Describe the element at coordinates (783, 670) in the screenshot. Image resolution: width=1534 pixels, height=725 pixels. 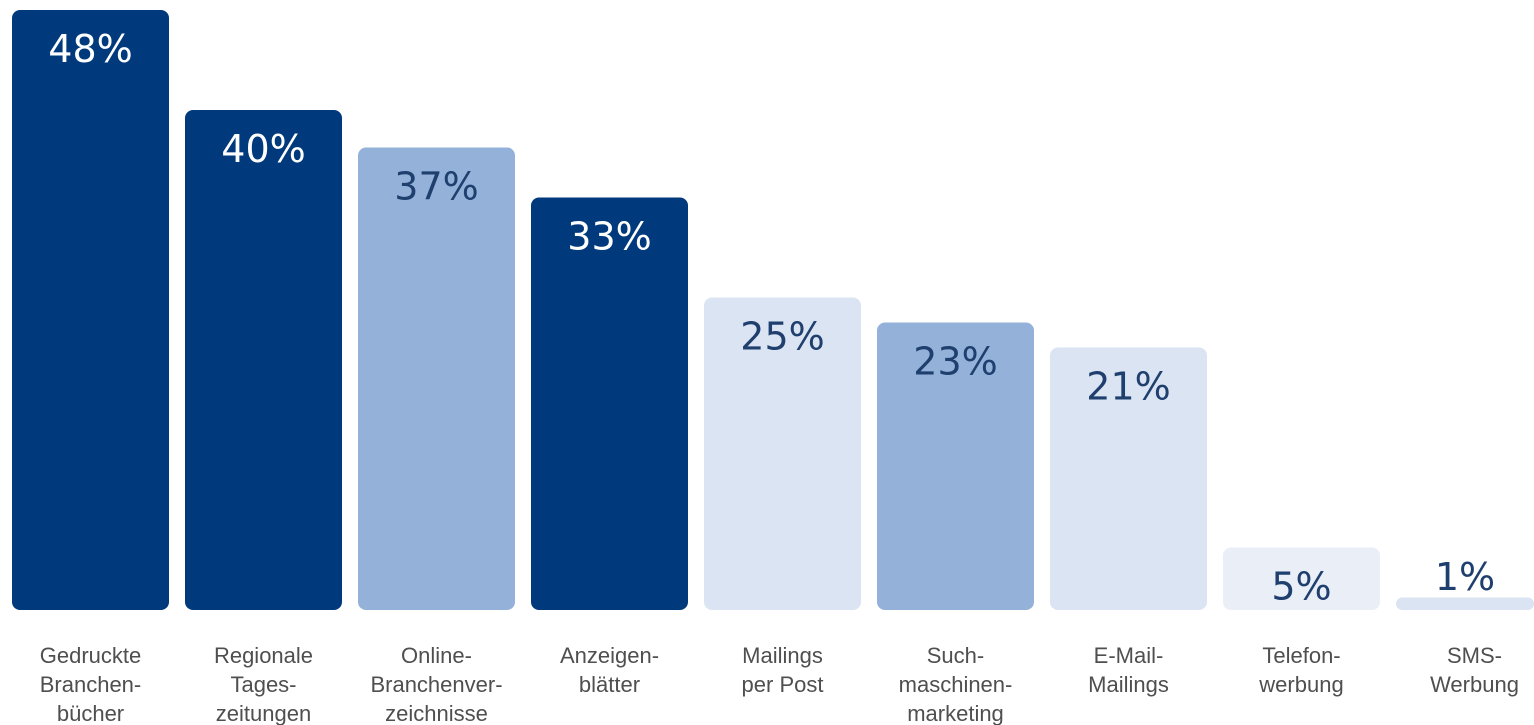
I see `category-label-5: Mailings per Post` at that location.